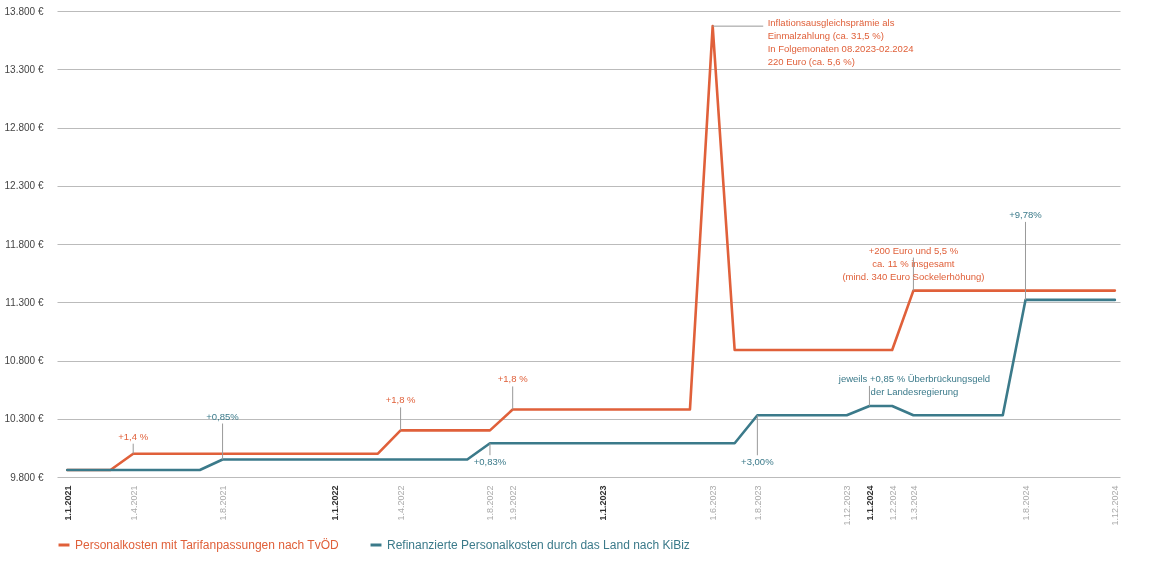 The image size is (1168, 574). What do you see at coordinates (223, 503) in the screenshot?
I see `x-tick-label: 1.8.2021` at bounding box center [223, 503].